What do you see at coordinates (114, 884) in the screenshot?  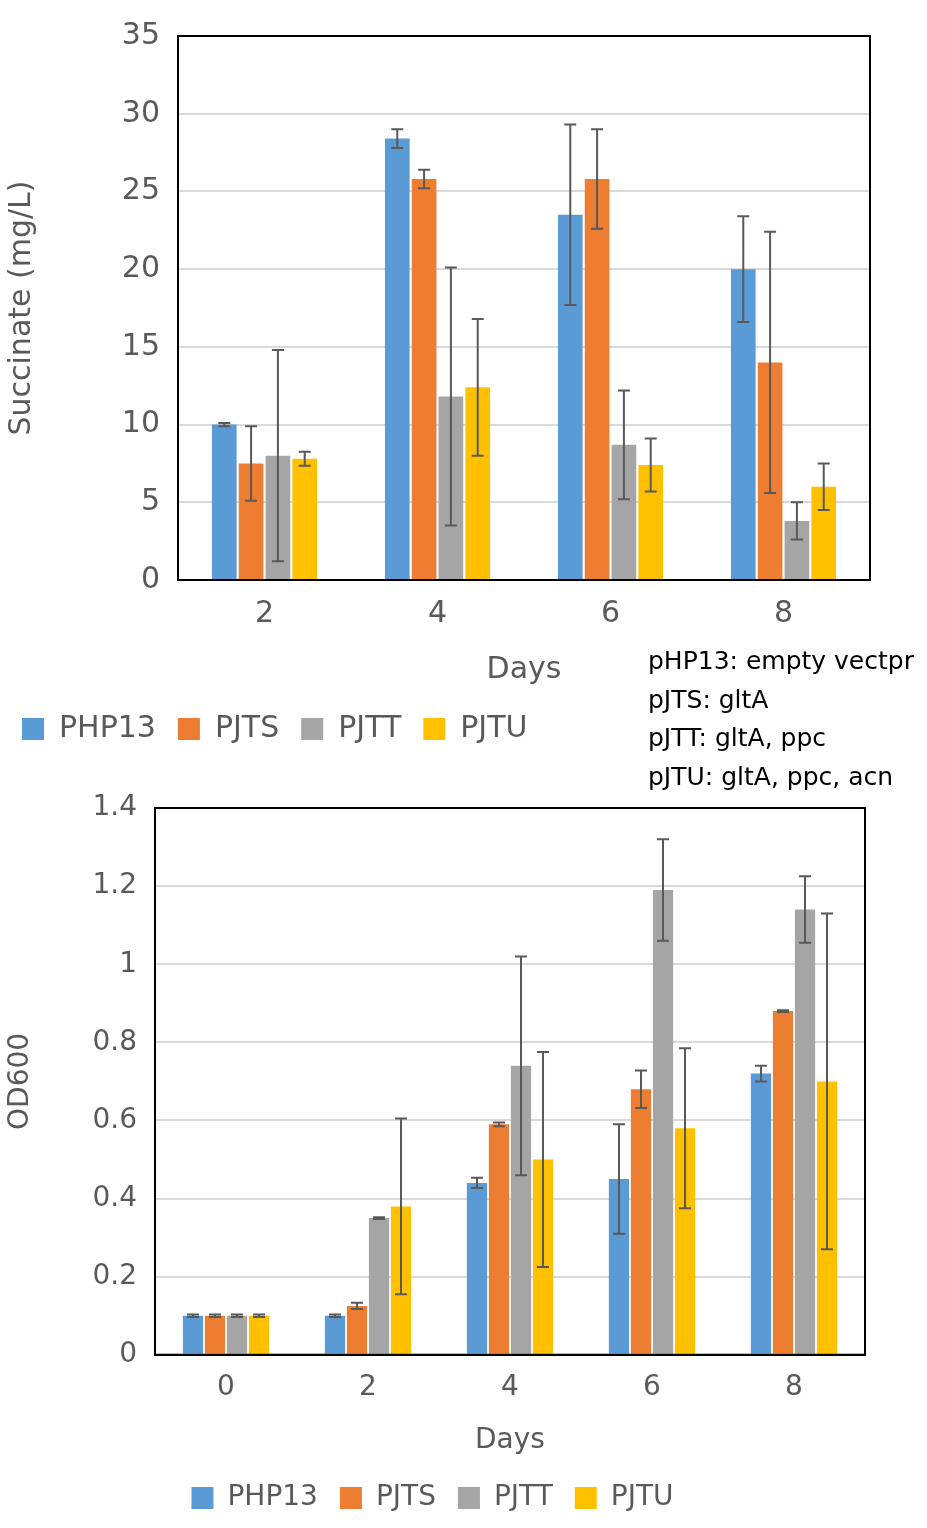 I see `y-tick-label: 1.2` at bounding box center [114, 884].